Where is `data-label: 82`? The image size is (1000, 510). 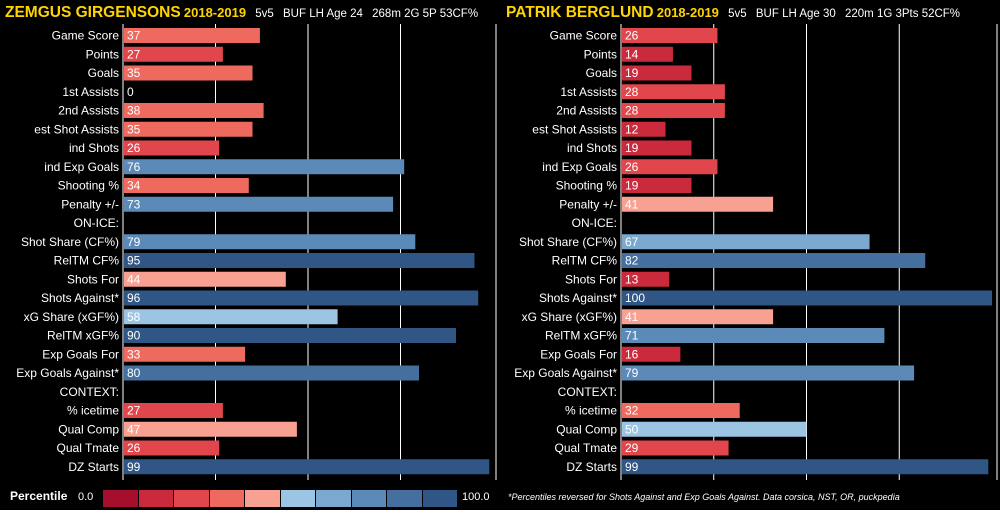 data-label: 82 is located at coordinates (632, 261).